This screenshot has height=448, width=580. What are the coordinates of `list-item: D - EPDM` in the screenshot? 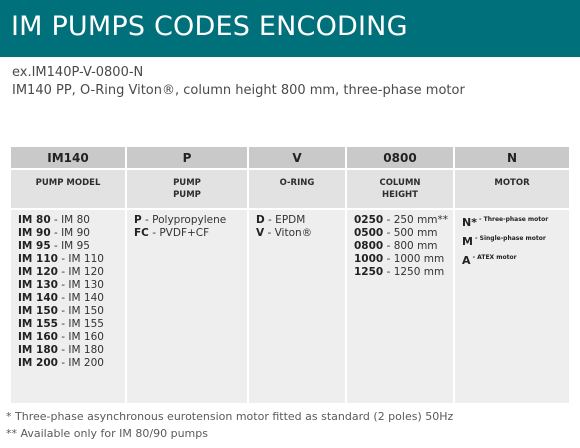 It's located at (281, 220).